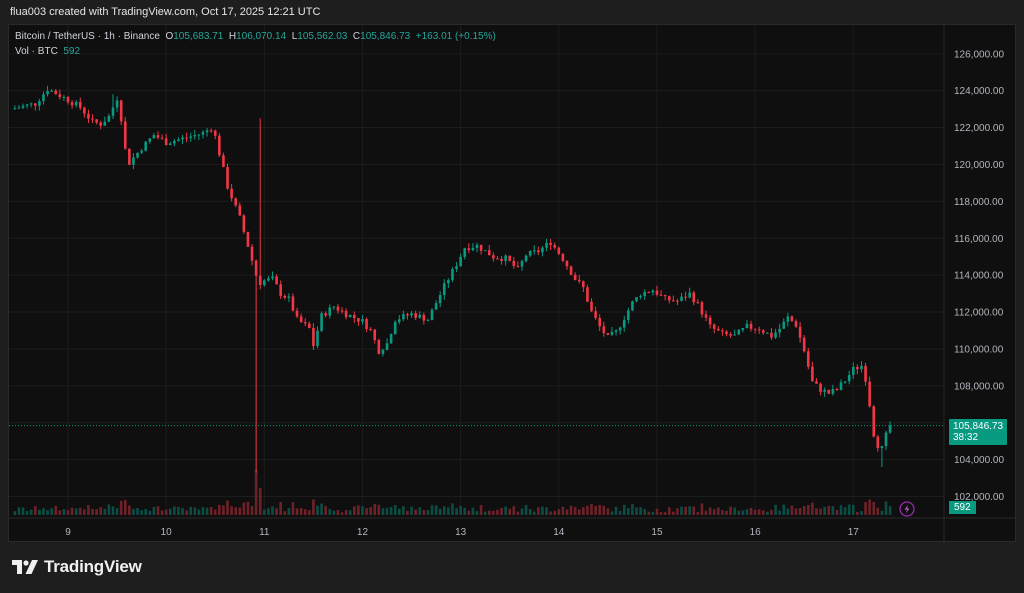 The height and width of the screenshot is (593, 1024). What do you see at coordinates (68, 532) in the screenshot?
I see `x-tick-label: 9` at bounding box center [68, 532].